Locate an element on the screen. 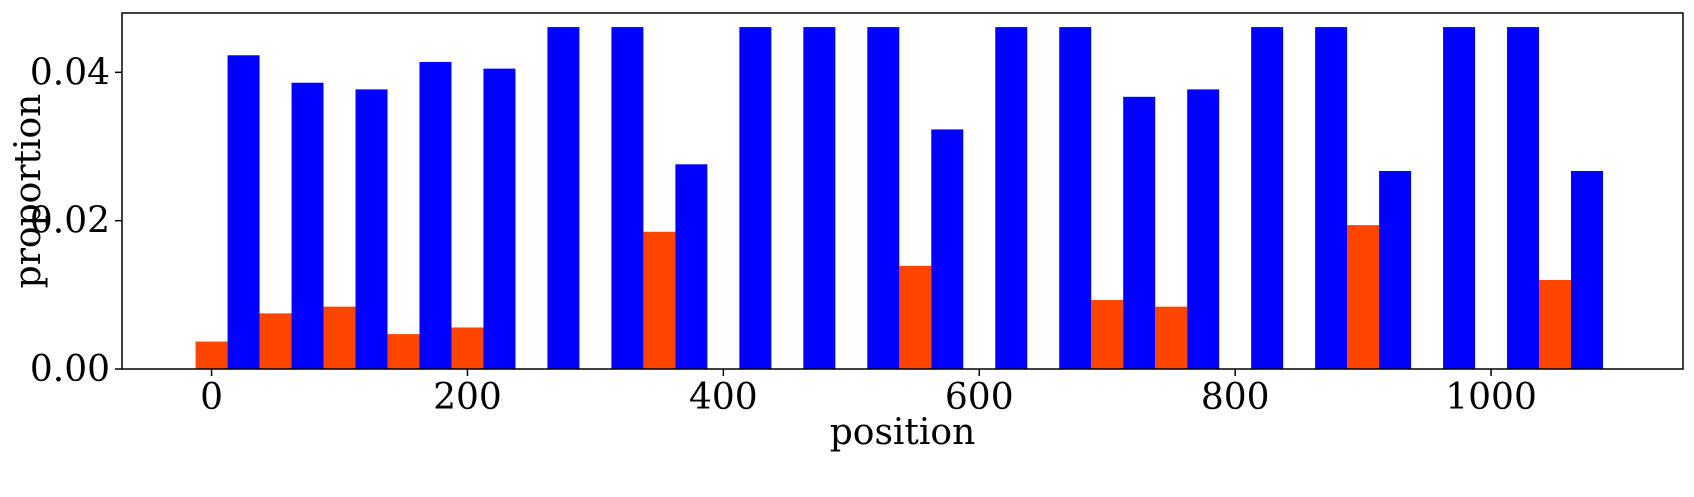 Image resolution: width=1694 pixels, height=497 pixels. x-tick-label: 200 is located at coordinates (467, 397).